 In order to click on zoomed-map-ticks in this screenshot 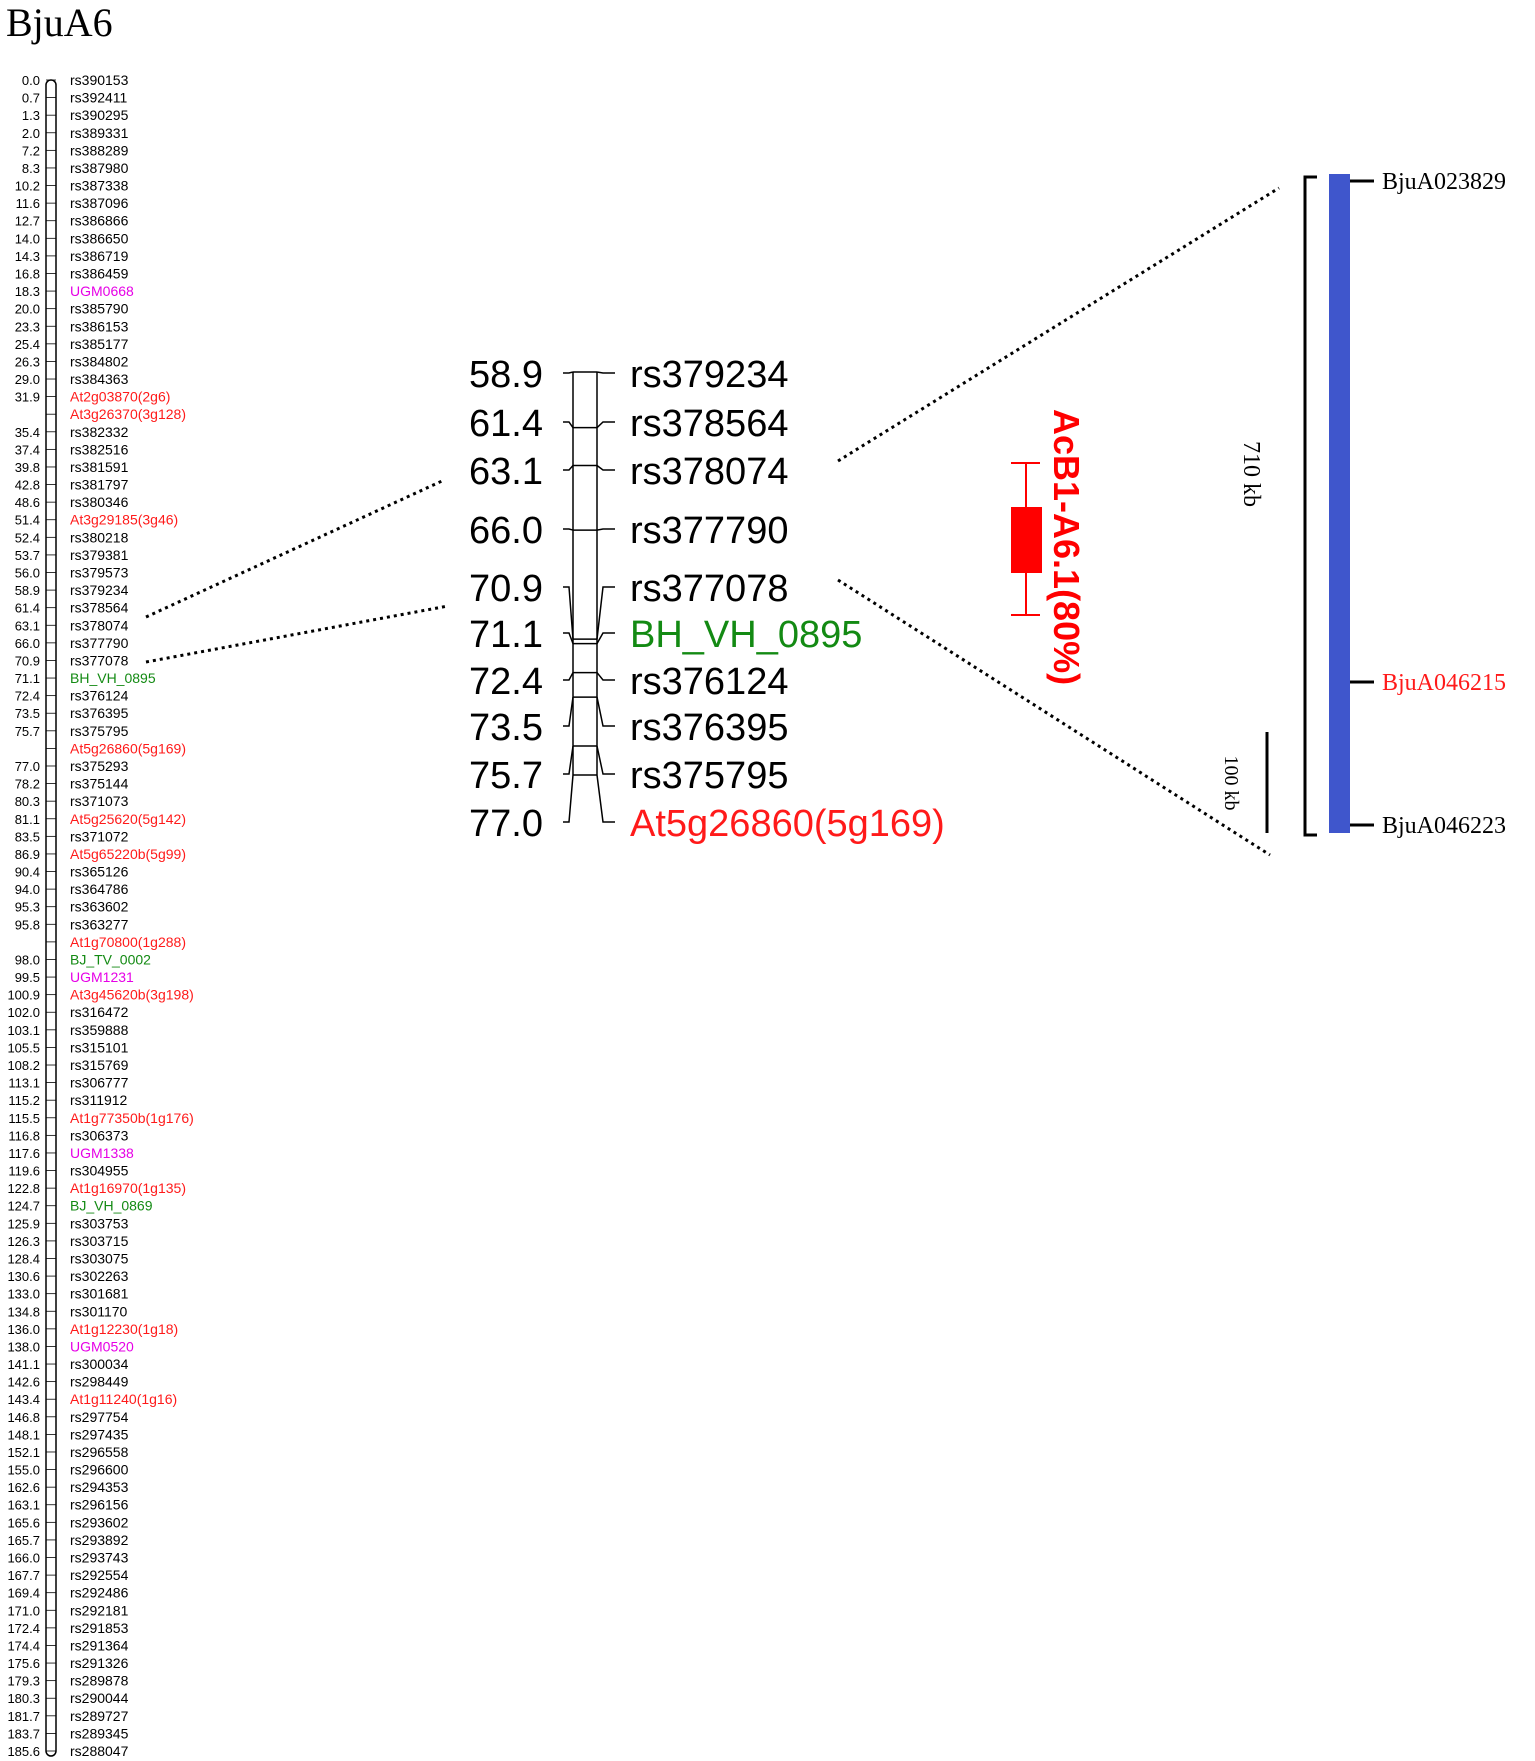, I will do `click(589, 597)`.